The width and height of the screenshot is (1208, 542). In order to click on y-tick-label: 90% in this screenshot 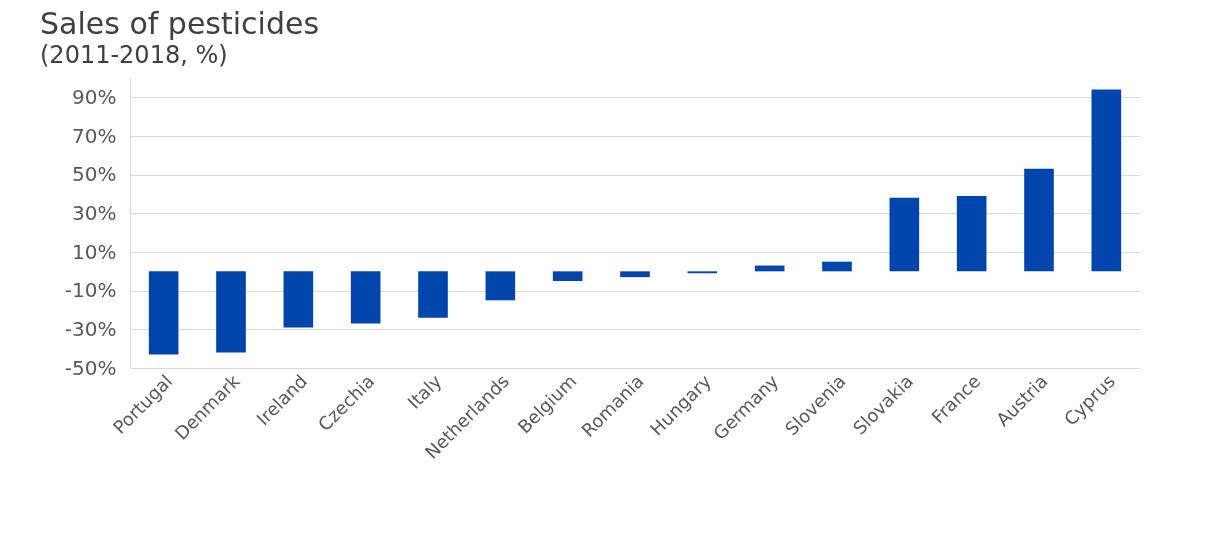, I will do `click(94, 96)`.